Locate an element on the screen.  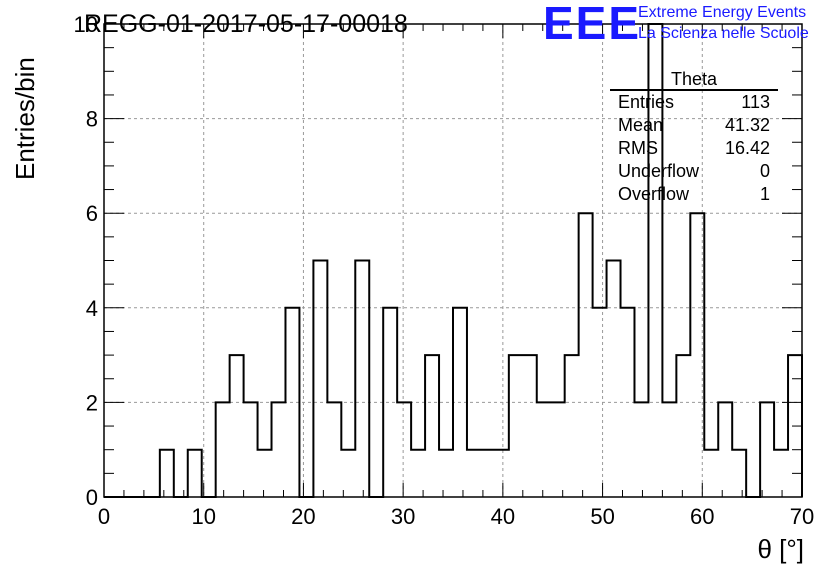
stats-value: 16.42 is located at coordinates (747, 148).